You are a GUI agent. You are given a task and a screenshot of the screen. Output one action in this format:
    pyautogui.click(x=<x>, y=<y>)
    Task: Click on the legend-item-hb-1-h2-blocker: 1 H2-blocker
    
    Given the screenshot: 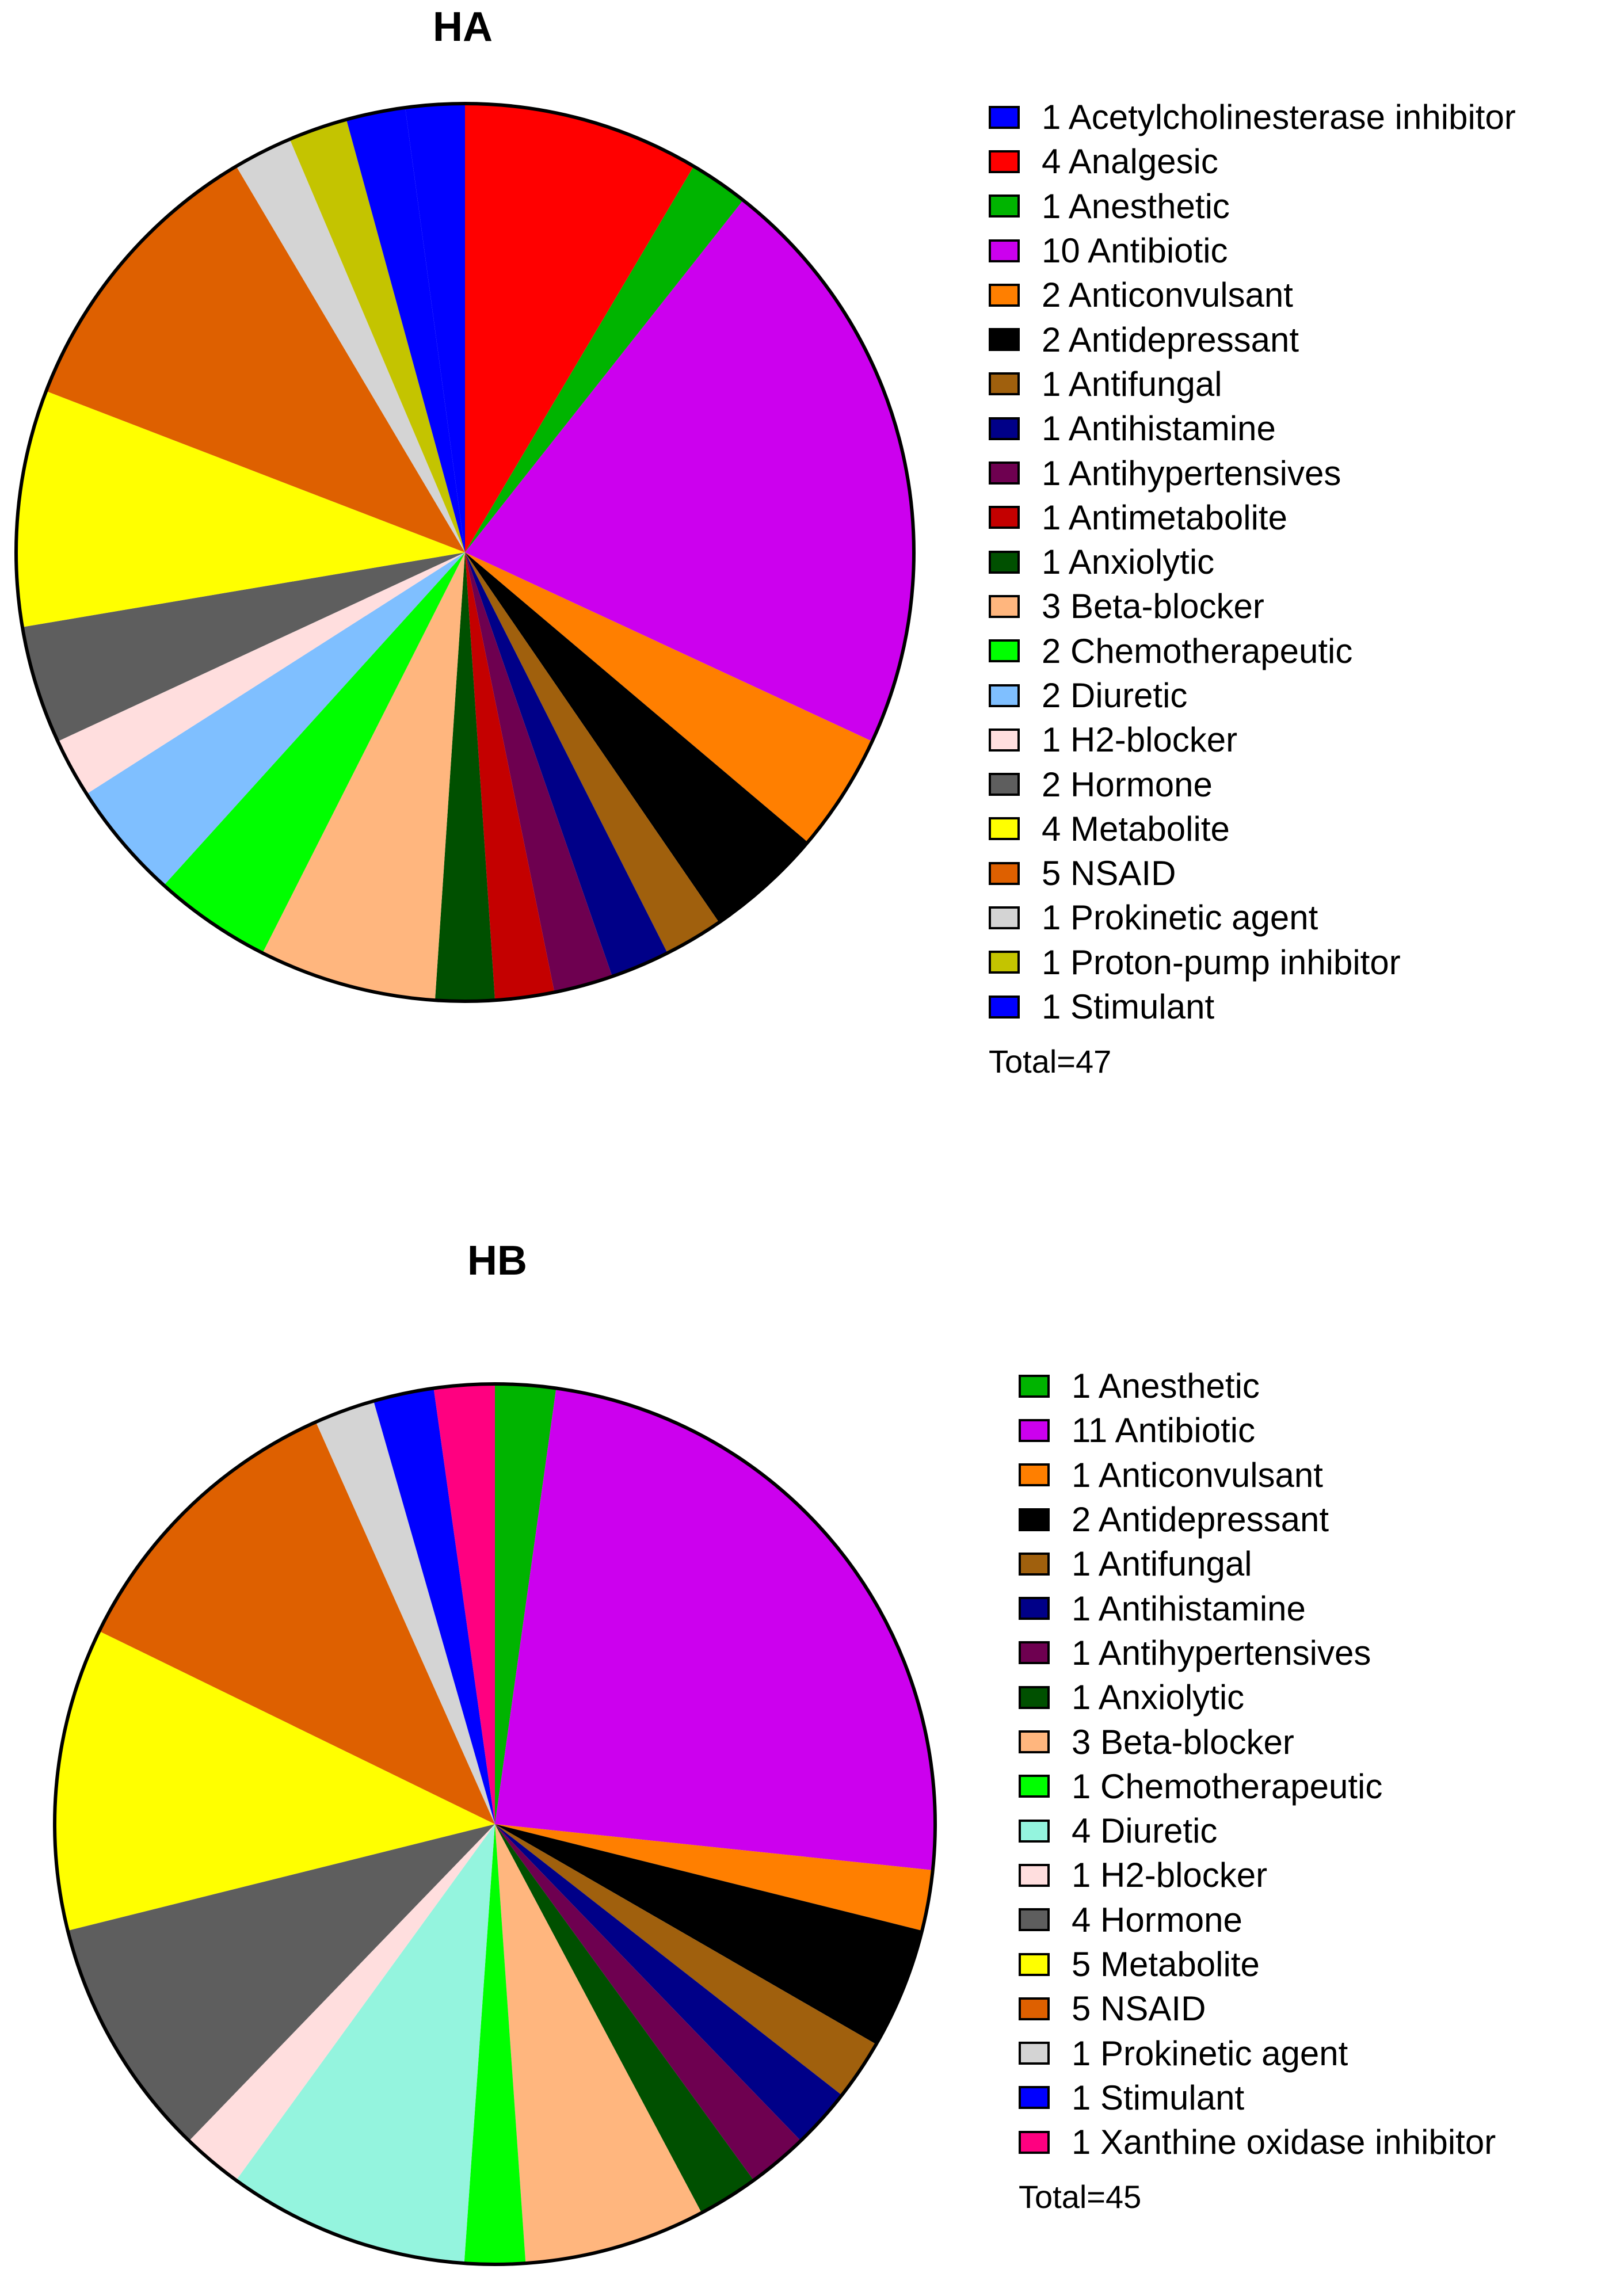 What is the action you would take?
    pyautogui.click(x=1257, y=1875)
    